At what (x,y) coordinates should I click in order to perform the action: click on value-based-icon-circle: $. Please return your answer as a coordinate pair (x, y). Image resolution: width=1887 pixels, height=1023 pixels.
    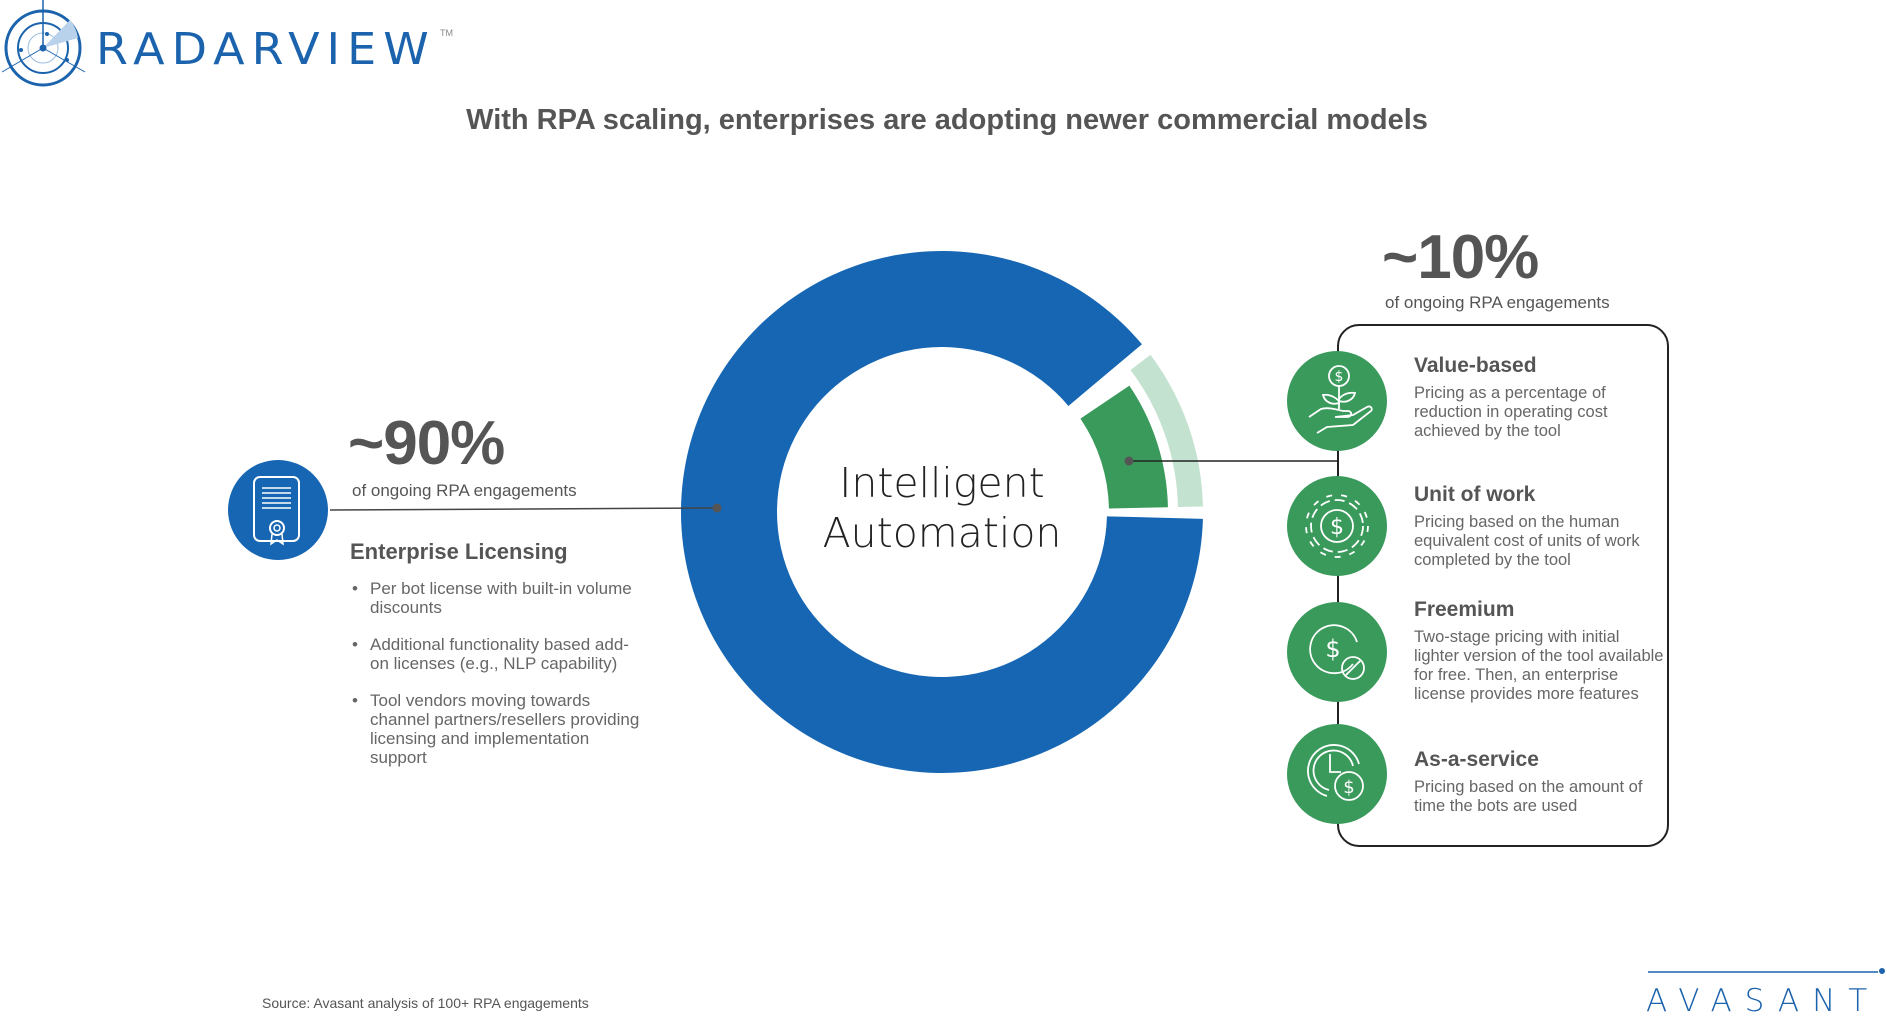
    Looking at the image, I should click on (1337, 401).